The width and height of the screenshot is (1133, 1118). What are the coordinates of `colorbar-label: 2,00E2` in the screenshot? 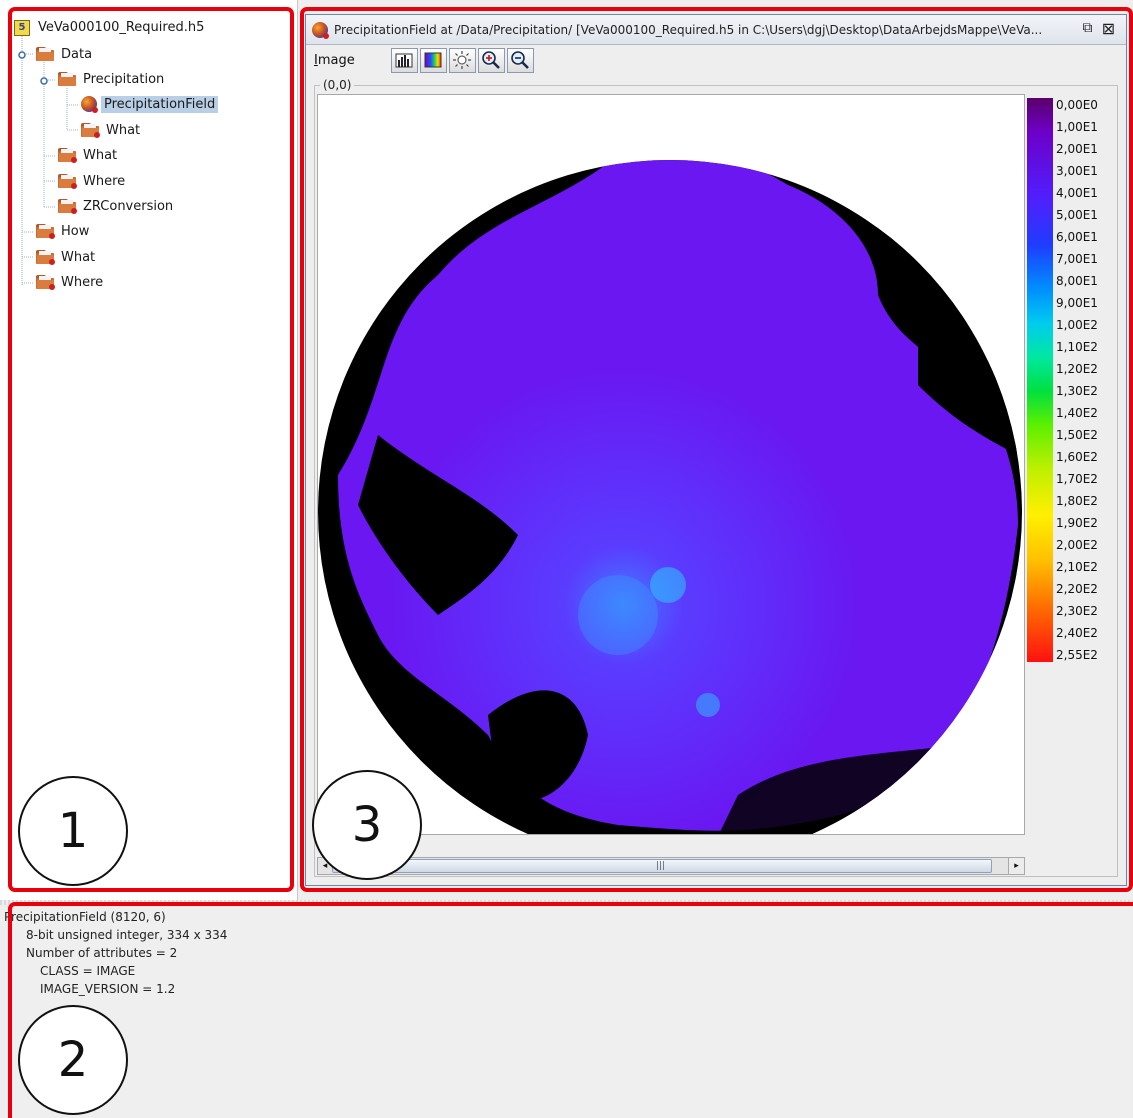 It's located at (1077, 545).